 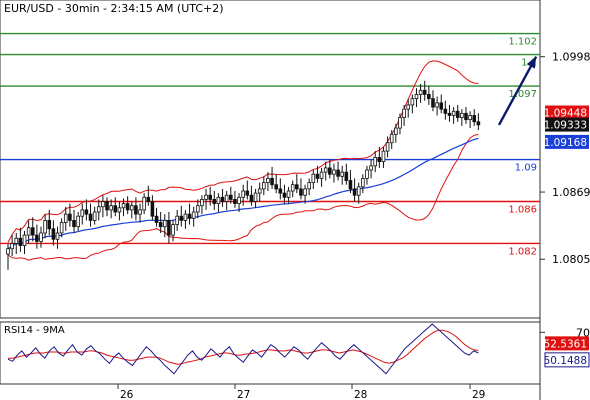 I want to click on x-tick-label: 27, so click(x=243, y=394).